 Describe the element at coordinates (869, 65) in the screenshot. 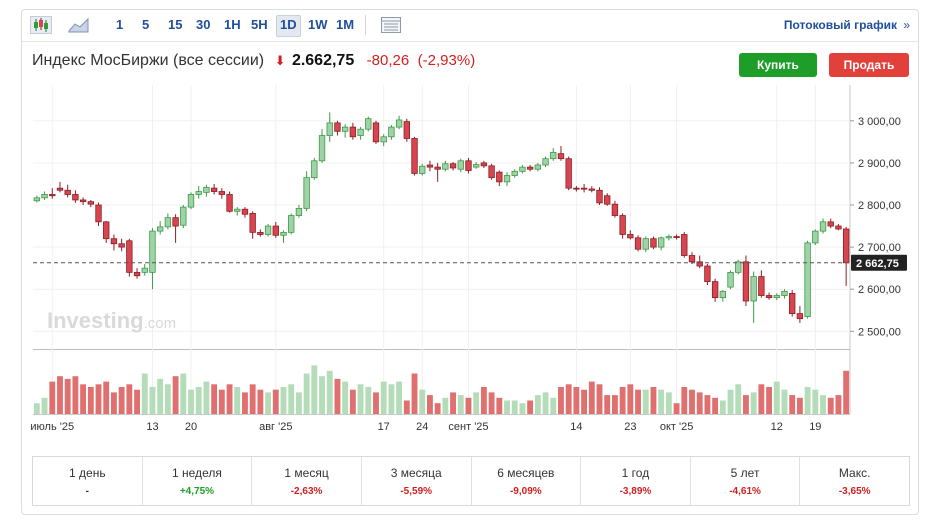

I see `sell-button: Продать` at that location.